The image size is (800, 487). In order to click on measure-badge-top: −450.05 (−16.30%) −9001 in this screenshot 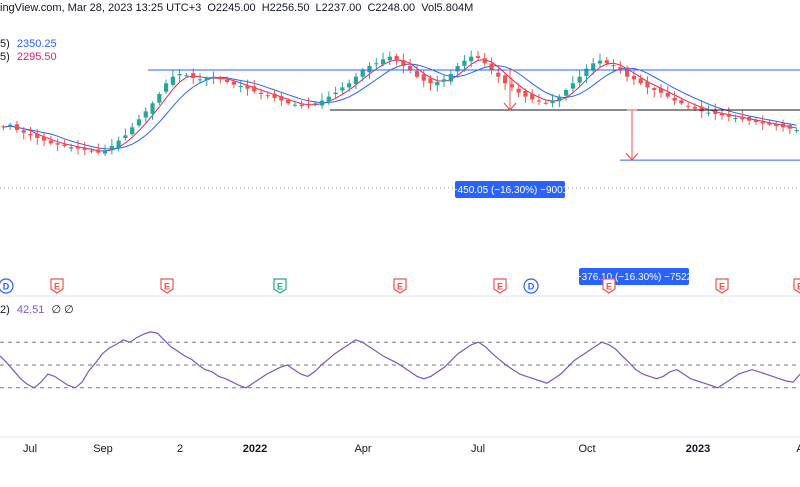, I will do `click(510, 189)`.